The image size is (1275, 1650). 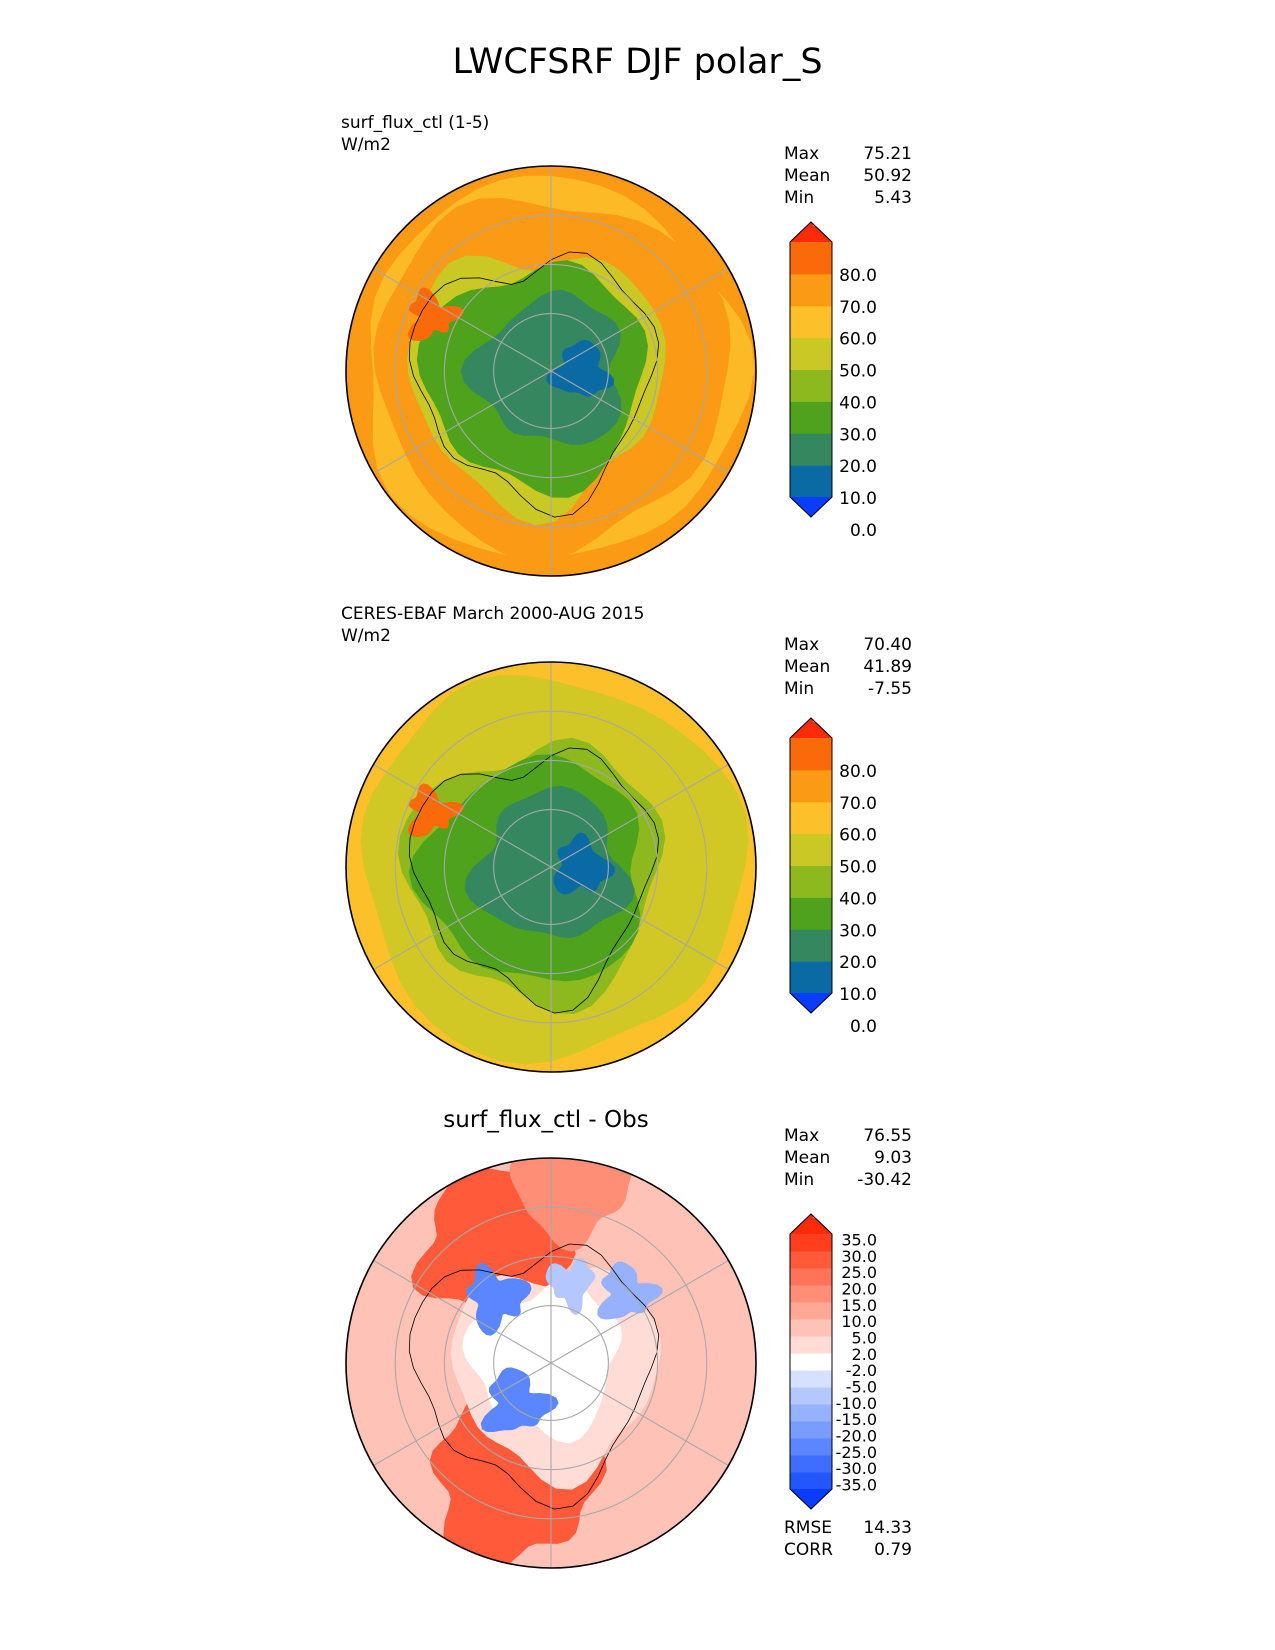 What do you see at coordinates (571, 1205) in the screenshot?
I see `warm-anomaly-contour` at bounding box center [571, 1205].